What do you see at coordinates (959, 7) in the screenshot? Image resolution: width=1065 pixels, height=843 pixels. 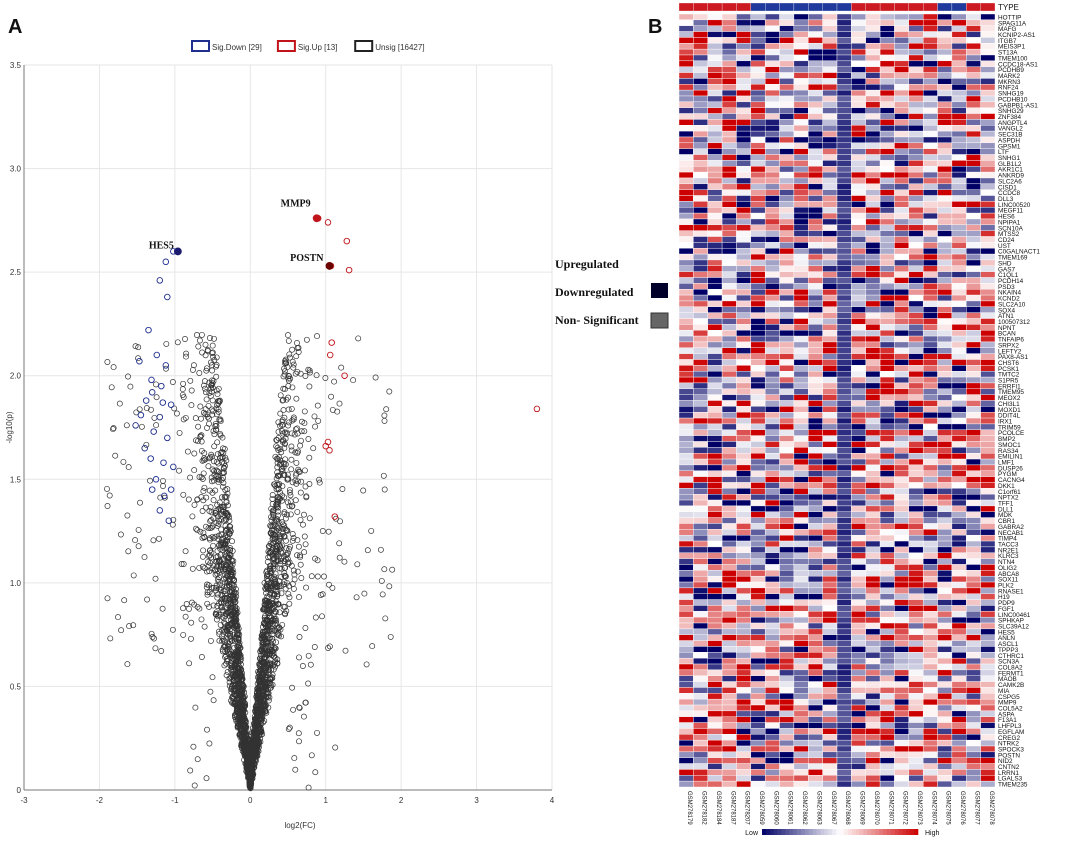 I see `type-bar-cell` at bounding box center [959, 7].